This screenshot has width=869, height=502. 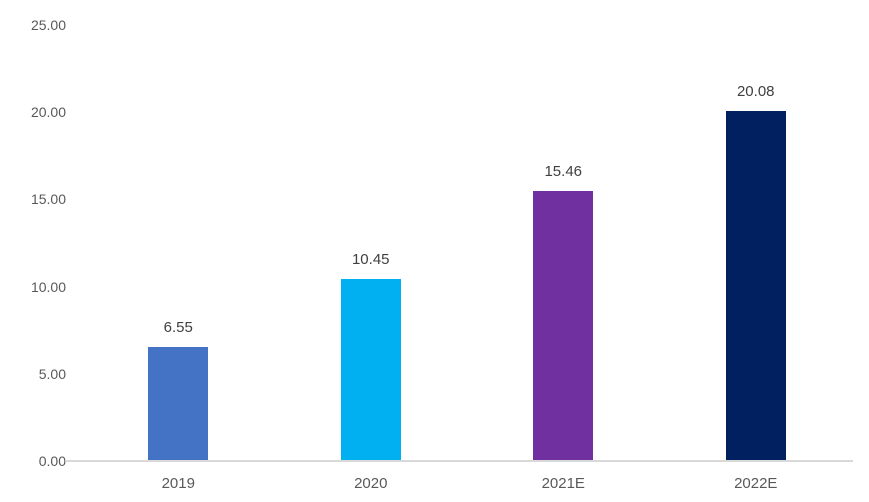 I want to click on bar-2019, so click(x=178, y=403).